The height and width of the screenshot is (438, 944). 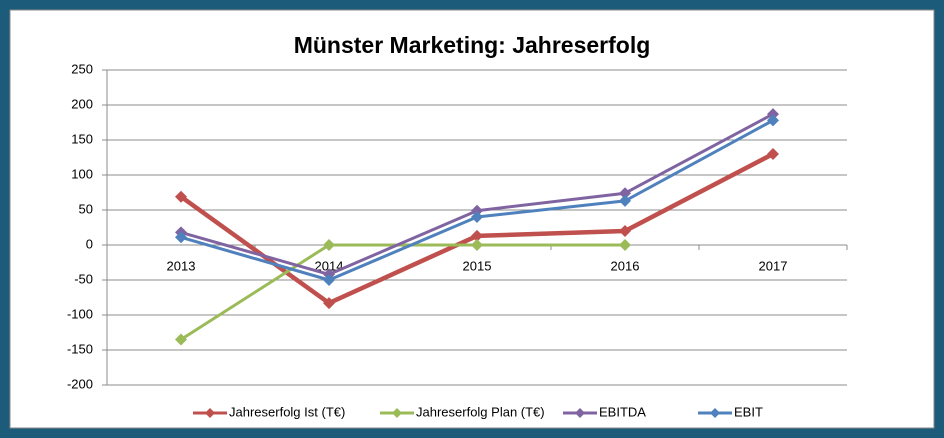 I want to click on legend-label: Jahreserfolg Plan (T€), so click(x=480, y=411).